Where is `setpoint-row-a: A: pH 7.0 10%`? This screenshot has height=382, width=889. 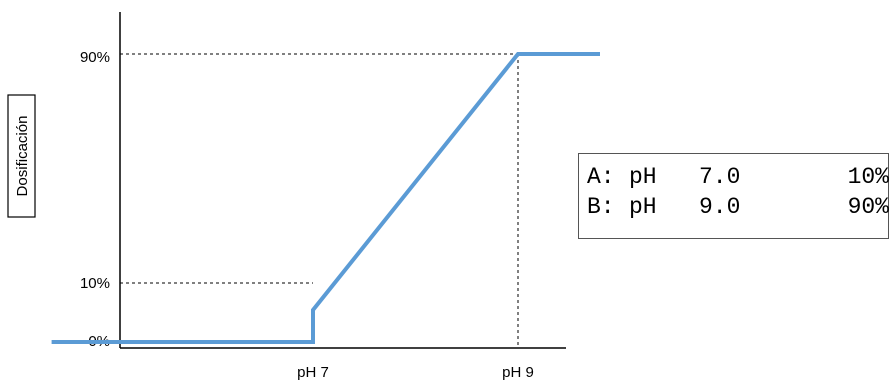
setpoint-row-a: A: pH 7.0 10% is located at coordinates (738, 177).